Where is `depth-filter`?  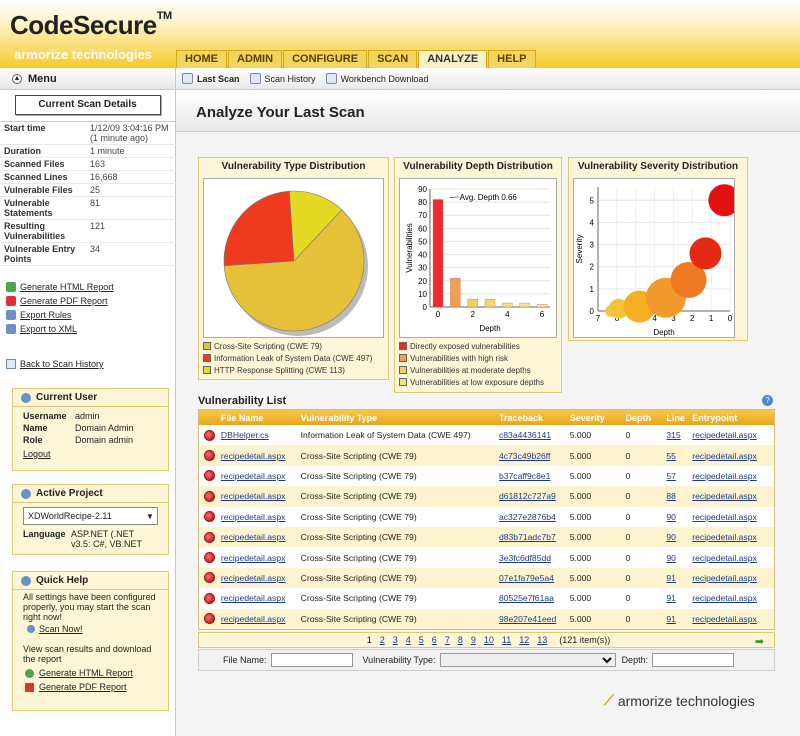 depth-filter is located at coordinates (693, 660).